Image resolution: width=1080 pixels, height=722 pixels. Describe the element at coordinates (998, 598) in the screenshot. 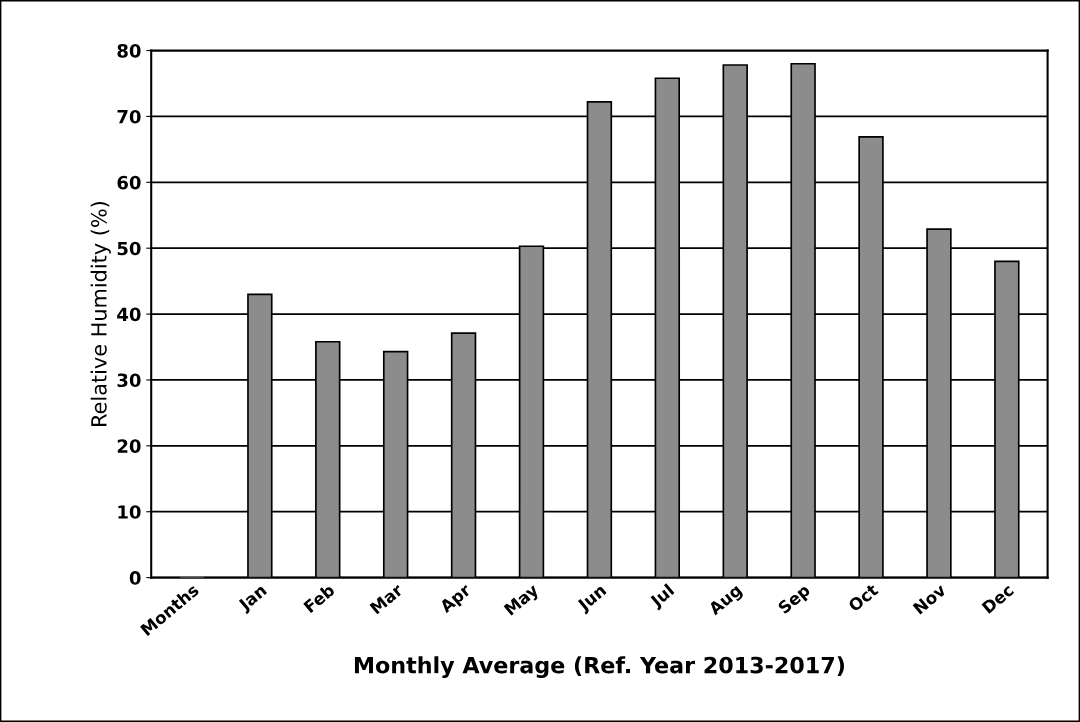

I see `x-tick-label: Dec` at that location.